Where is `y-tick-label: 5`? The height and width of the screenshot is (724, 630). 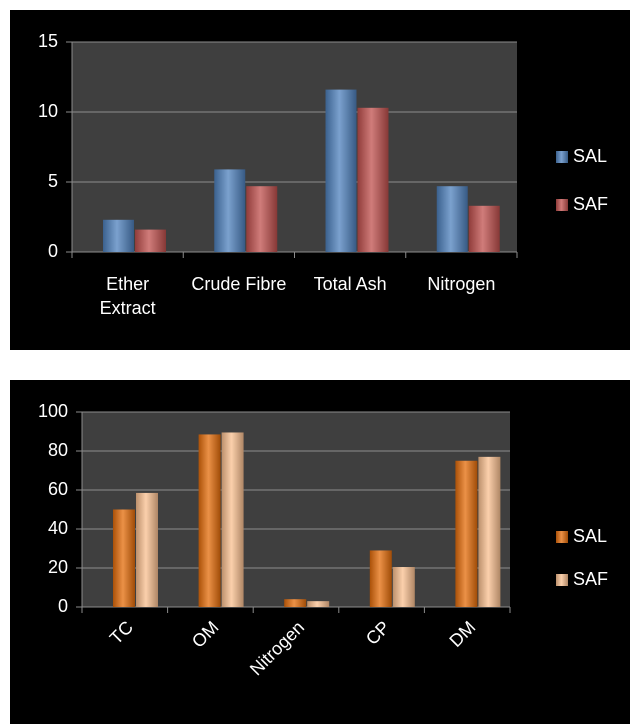 y-tick-label: 5 is located at coordinates (53, 181).